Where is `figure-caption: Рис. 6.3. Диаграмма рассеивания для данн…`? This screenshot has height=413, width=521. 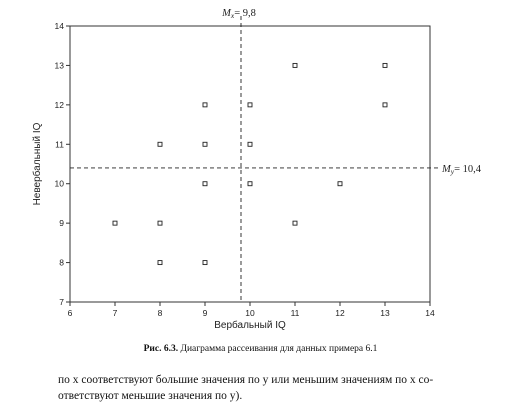 figure-caption: Рис. 6.3. Диаграмма рассеивания для данн… is located at coordinates (260, 349).